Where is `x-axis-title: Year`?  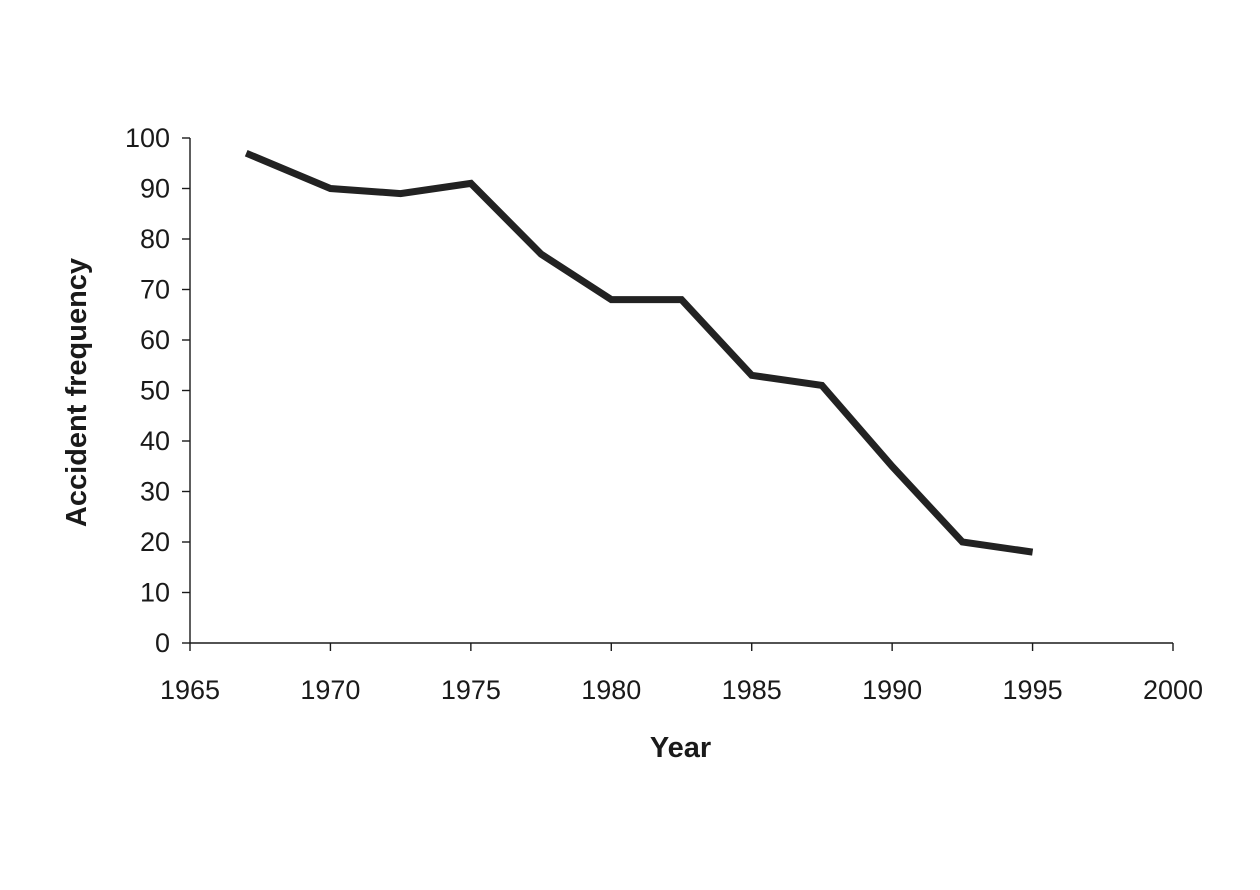 x-axis-title: Year is located at coordinates (680, 748).